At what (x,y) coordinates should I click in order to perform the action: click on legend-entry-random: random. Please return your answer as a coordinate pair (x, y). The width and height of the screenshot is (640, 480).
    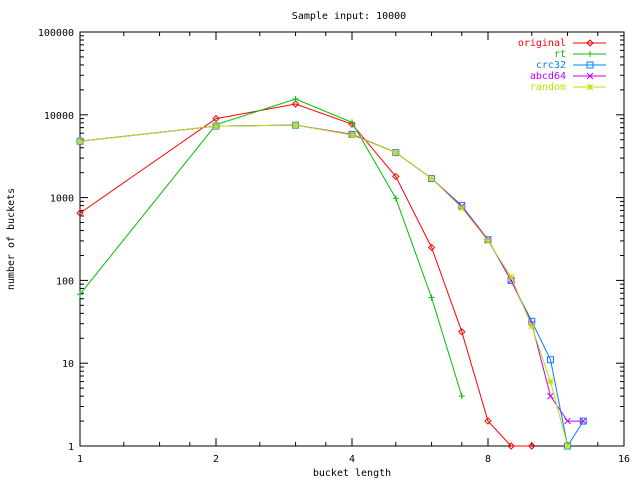
    Looking at the image, I should click on (568, 87).